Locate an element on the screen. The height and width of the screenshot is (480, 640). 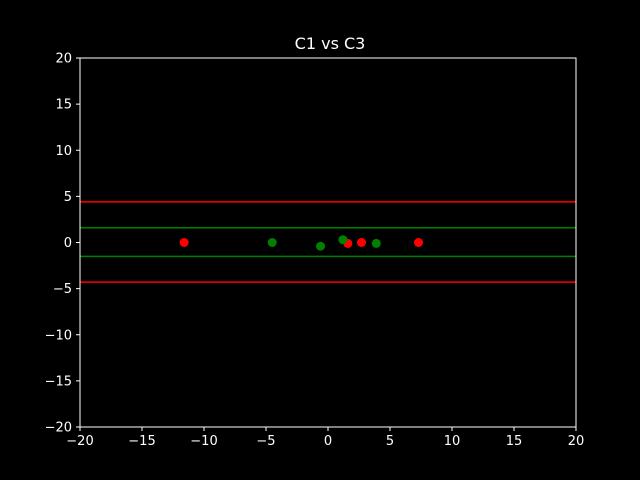
y-tick-label-8: 20 is located at coordinates (63, 59).